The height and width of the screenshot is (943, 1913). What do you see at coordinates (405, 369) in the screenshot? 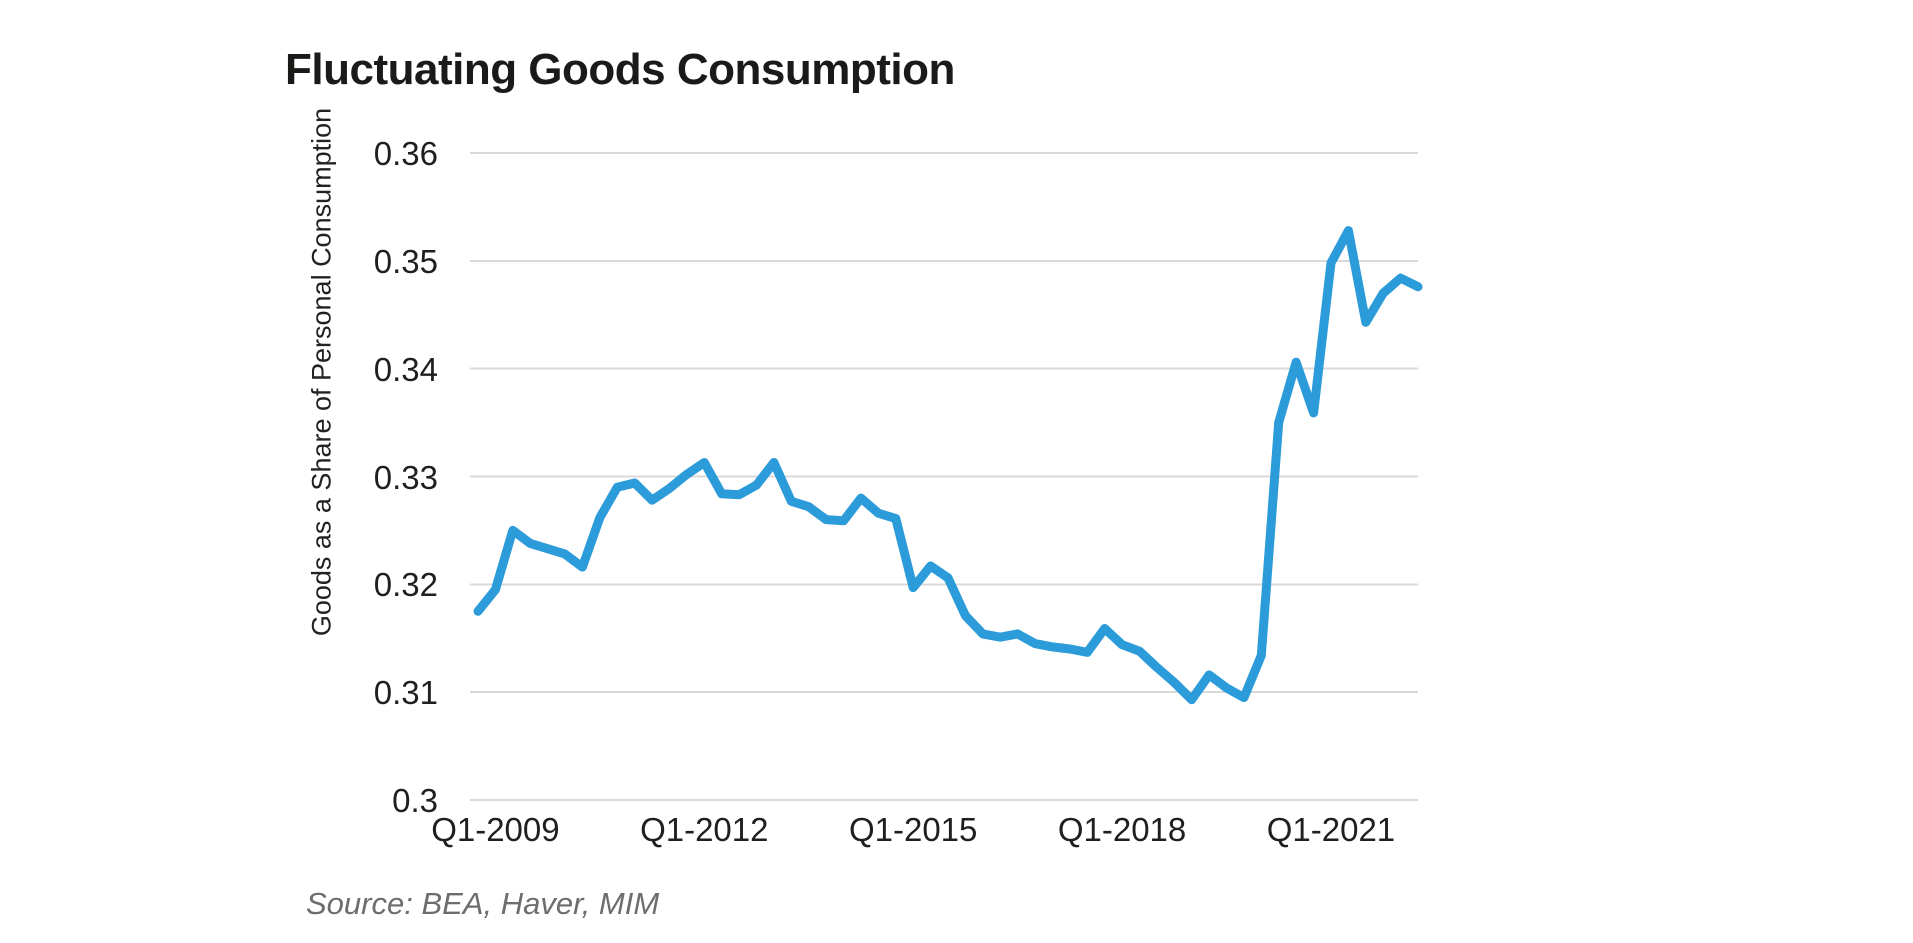
I see `y-tick-label: 0.34` at bounding box center [405, 369].